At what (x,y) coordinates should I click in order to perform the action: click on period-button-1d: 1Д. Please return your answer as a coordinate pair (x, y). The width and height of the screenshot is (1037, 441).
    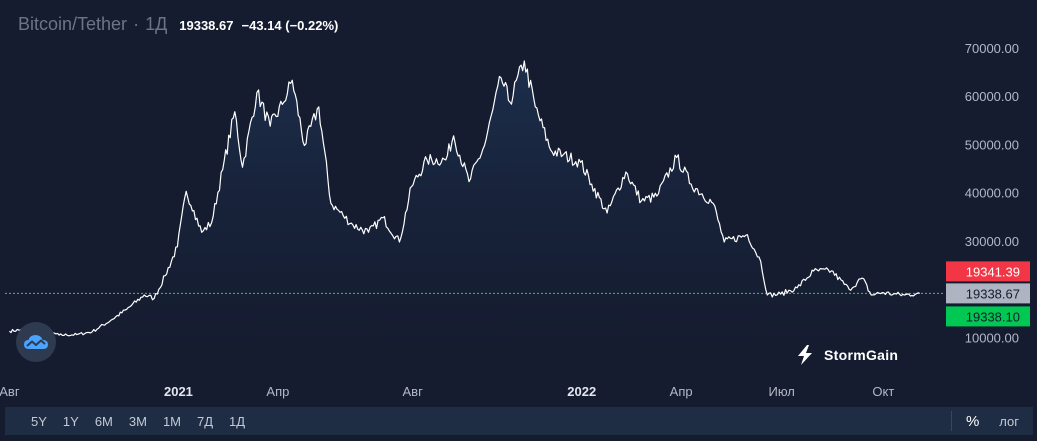
    Looking at the image, I should click on (237, 421).